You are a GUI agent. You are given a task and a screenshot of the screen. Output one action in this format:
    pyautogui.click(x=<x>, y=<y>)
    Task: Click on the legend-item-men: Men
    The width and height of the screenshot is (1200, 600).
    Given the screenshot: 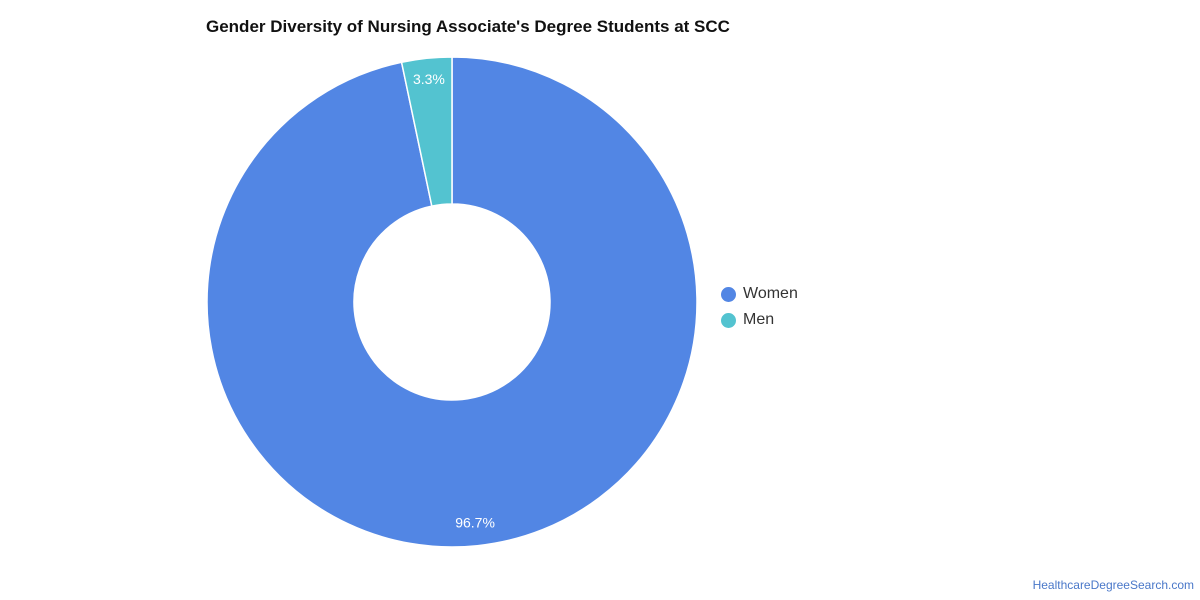 What is the action you would take?
    pyautogui.click(x=759, y=320)
    